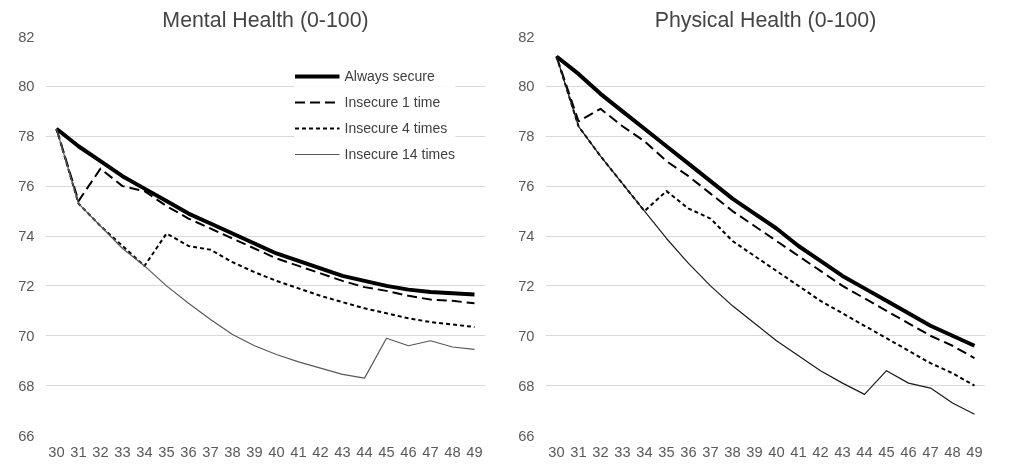 The width and height of the screenshot is (1010, 470). Describe the element at coordinates (396, 128) in the screenshot. I see `legend-label: Insecure 4 times` at that location.